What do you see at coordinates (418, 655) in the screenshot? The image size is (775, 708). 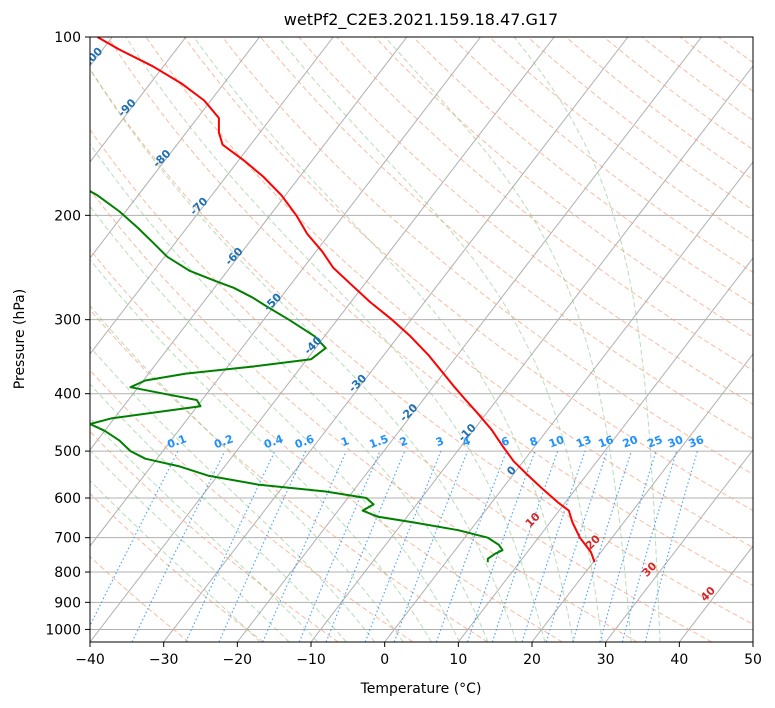 I see `x-axis-ticks: −40 −30 −20 −10 0 10 20 30 40 50` at bounding box center [418, 655].